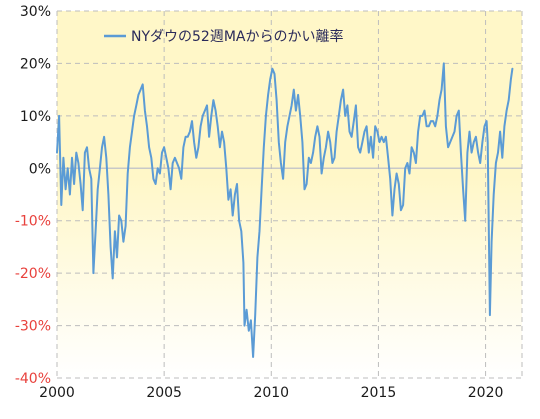 This screenshot has width=540, height=419. I want to click on y-tick-label: -40%, so click(33, 379).